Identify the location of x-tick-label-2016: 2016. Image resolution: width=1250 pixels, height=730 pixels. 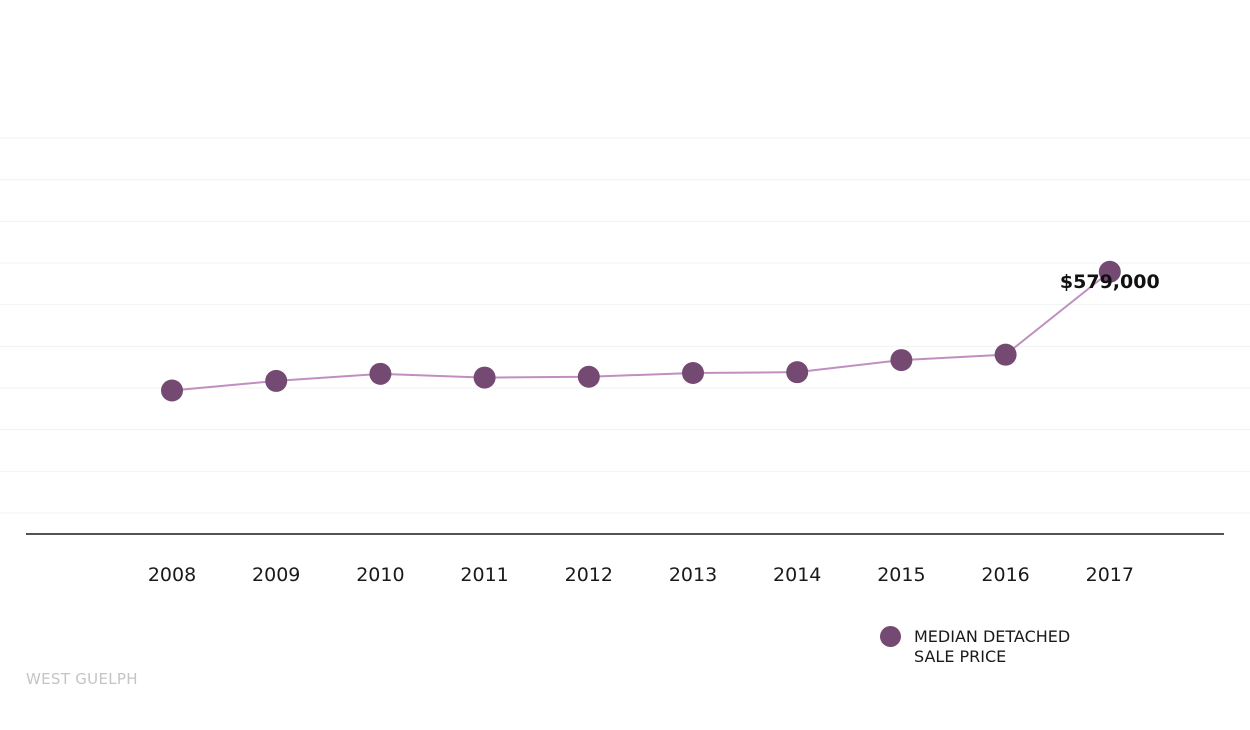
(1005, 575).